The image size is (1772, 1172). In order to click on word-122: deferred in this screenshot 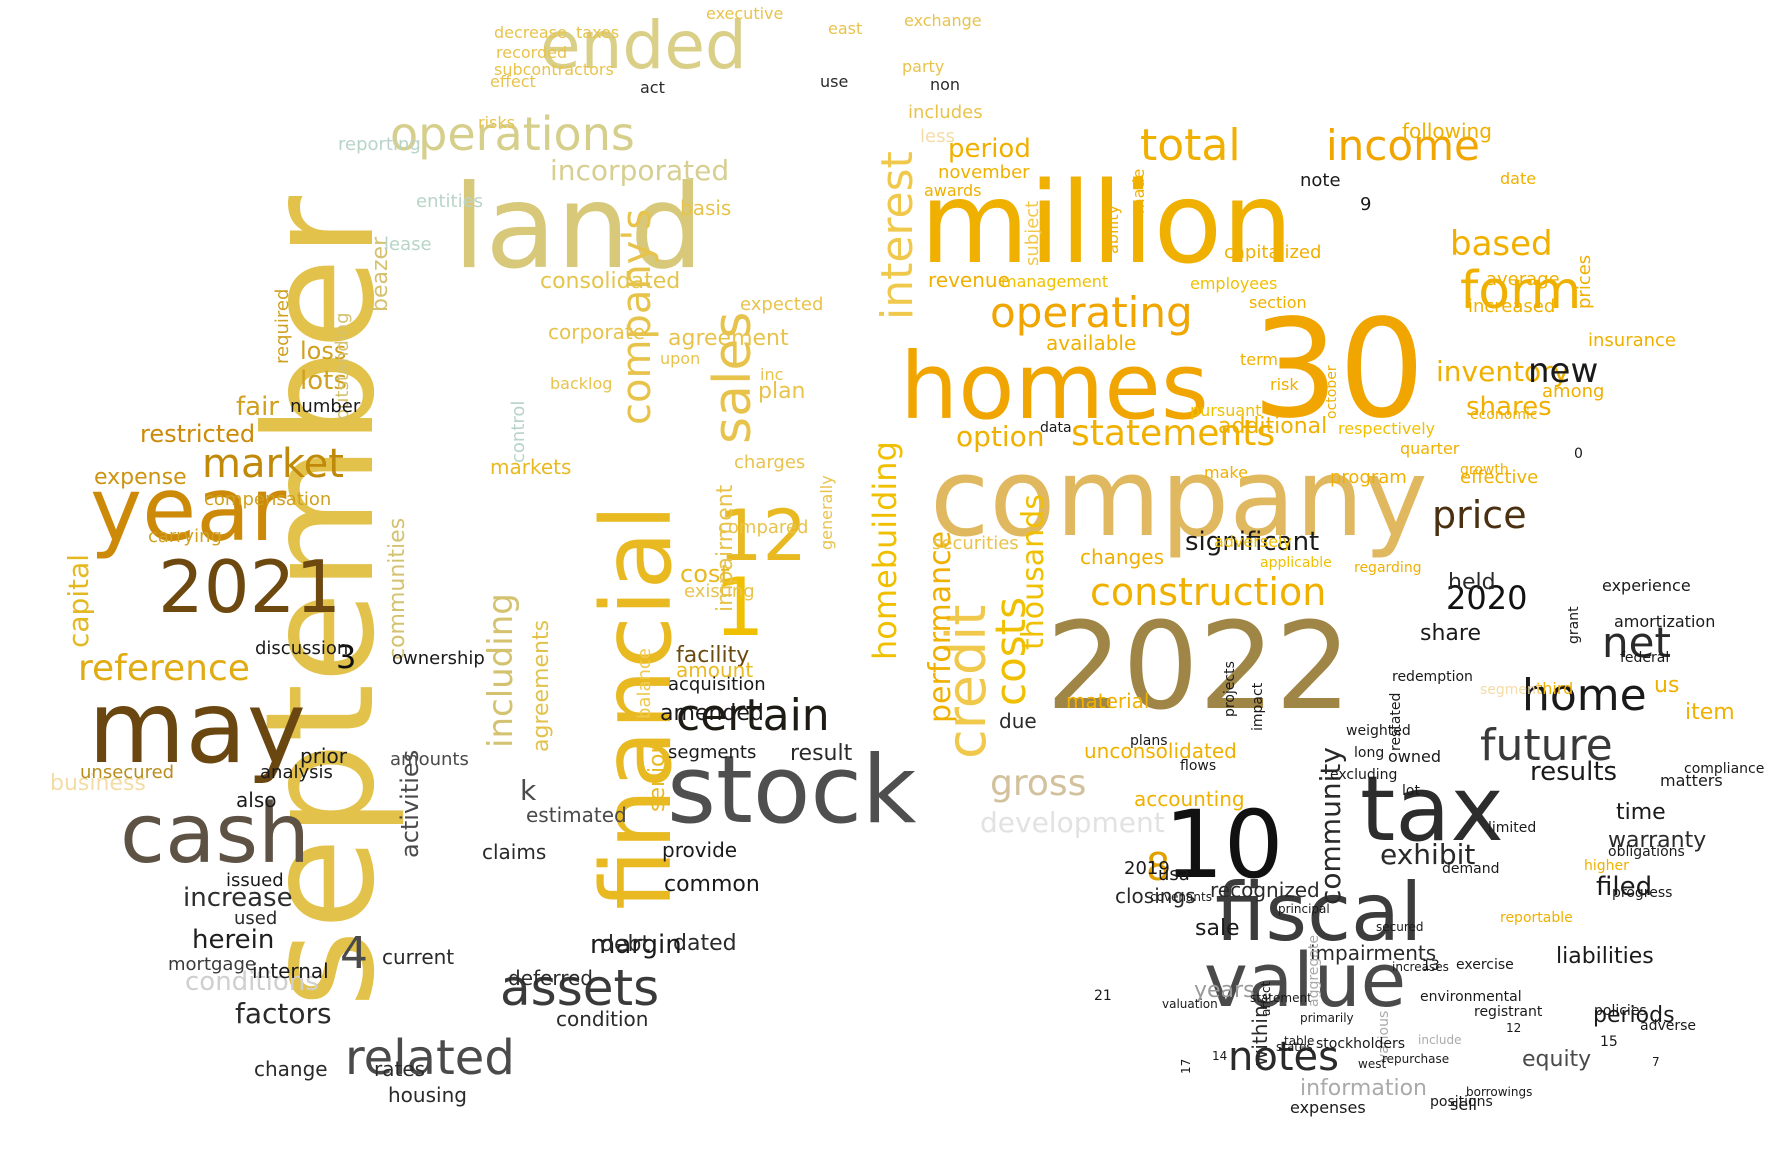, I will do `click(550, 978)`.